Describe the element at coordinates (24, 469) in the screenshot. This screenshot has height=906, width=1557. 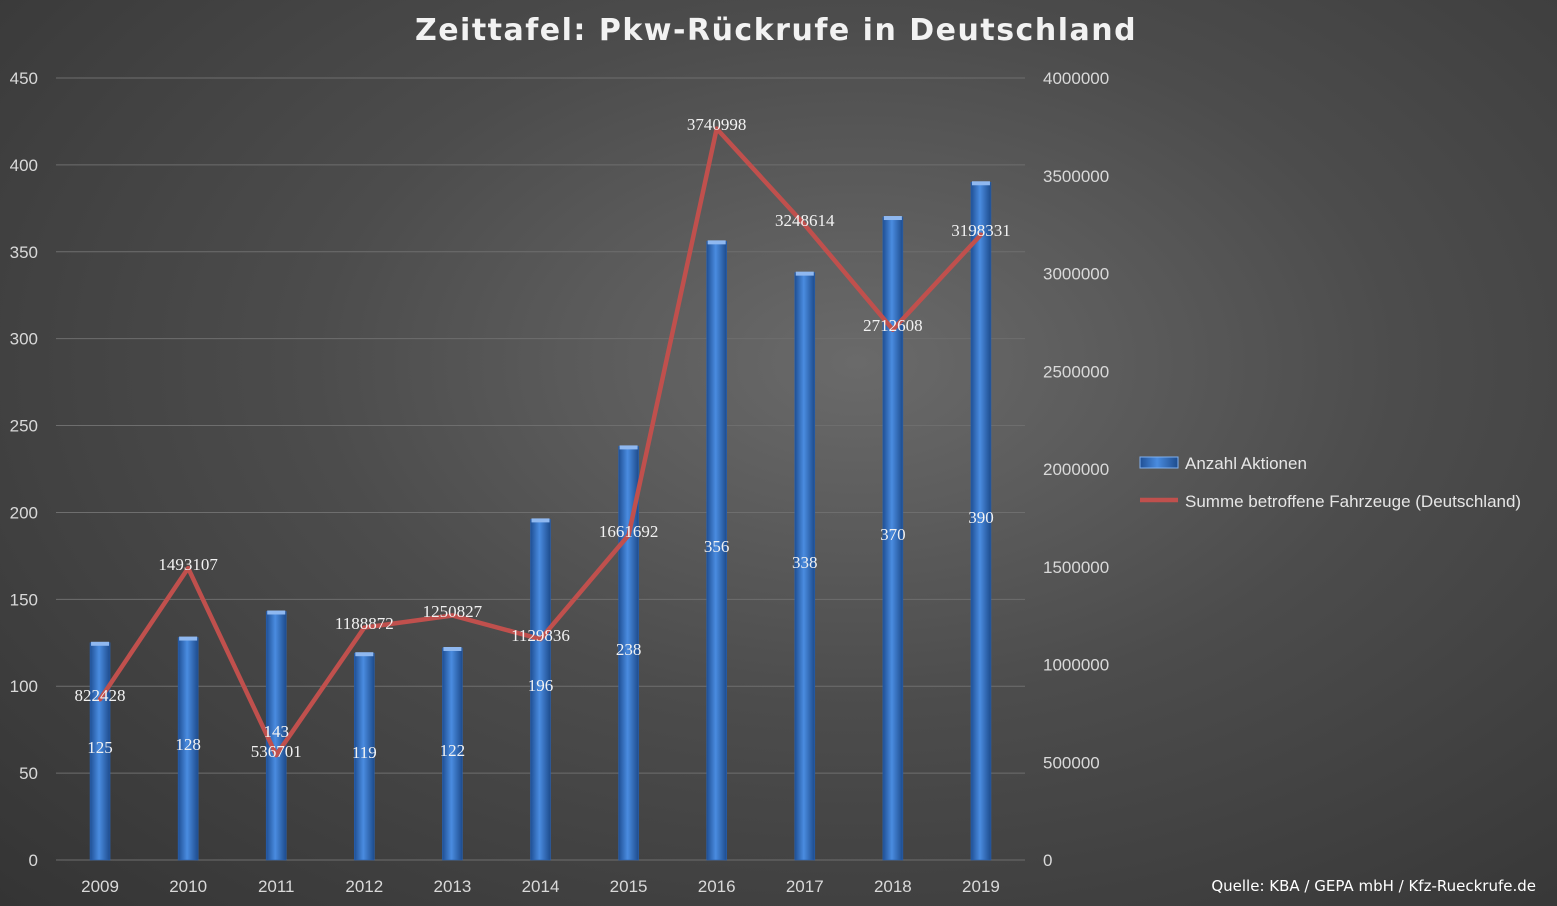
I see `left-axis: 0 50 100 150 200 250 300 350 400 450` at that location.